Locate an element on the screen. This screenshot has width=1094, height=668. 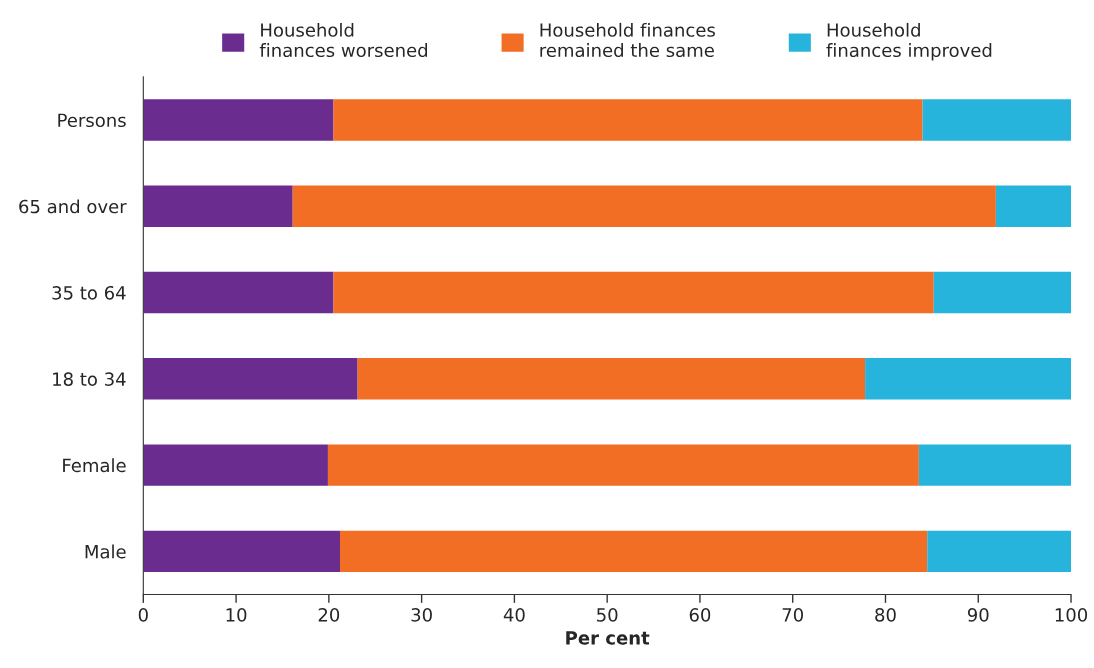
legend-label: Household finances worsened is located at coordinates (343, 40).